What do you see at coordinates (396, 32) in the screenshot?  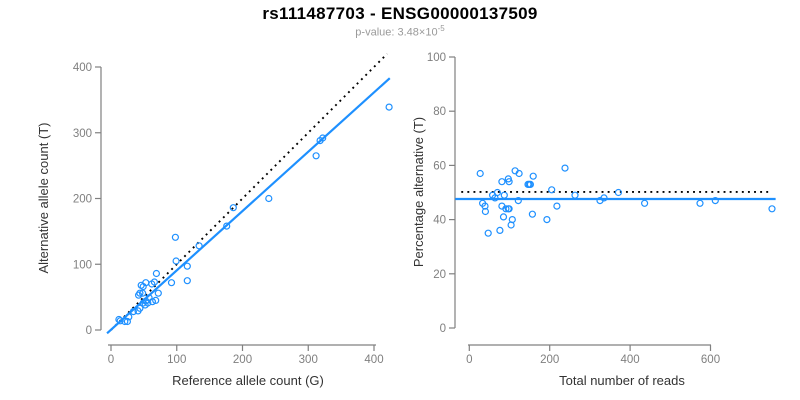 I see `p-value-text: p-value: 3.48×10` at bounding box center [396, 32].